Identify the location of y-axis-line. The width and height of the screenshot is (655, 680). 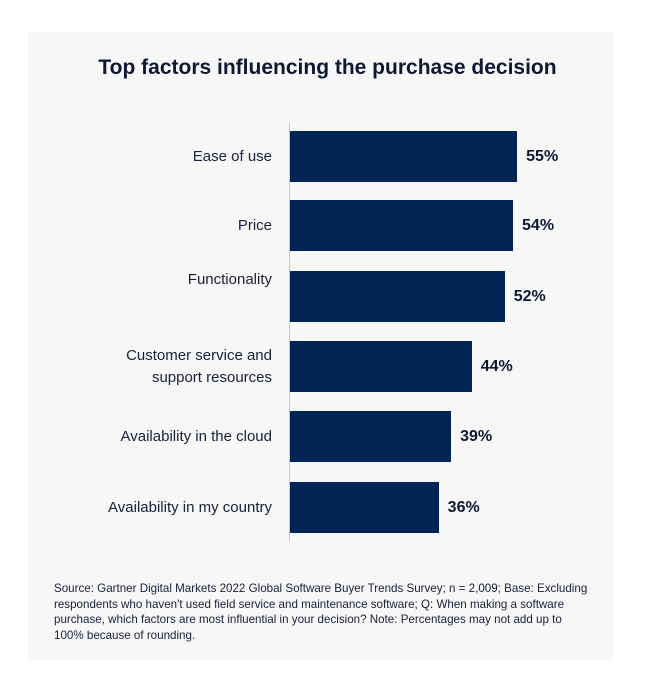
(289, 332).